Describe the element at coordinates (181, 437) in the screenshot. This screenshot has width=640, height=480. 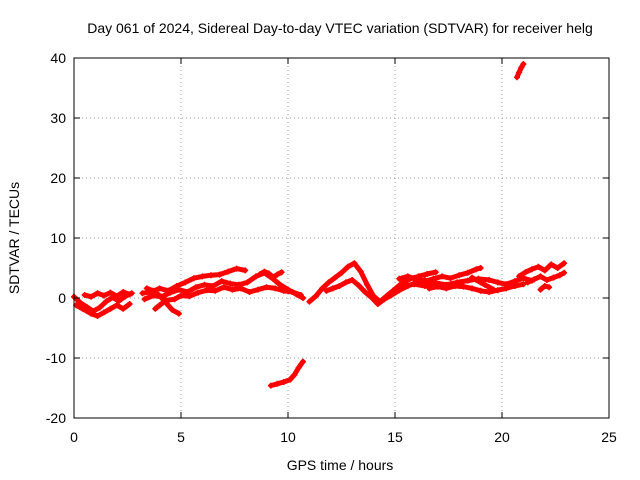
I see `x-tick-label: 5` at that location.